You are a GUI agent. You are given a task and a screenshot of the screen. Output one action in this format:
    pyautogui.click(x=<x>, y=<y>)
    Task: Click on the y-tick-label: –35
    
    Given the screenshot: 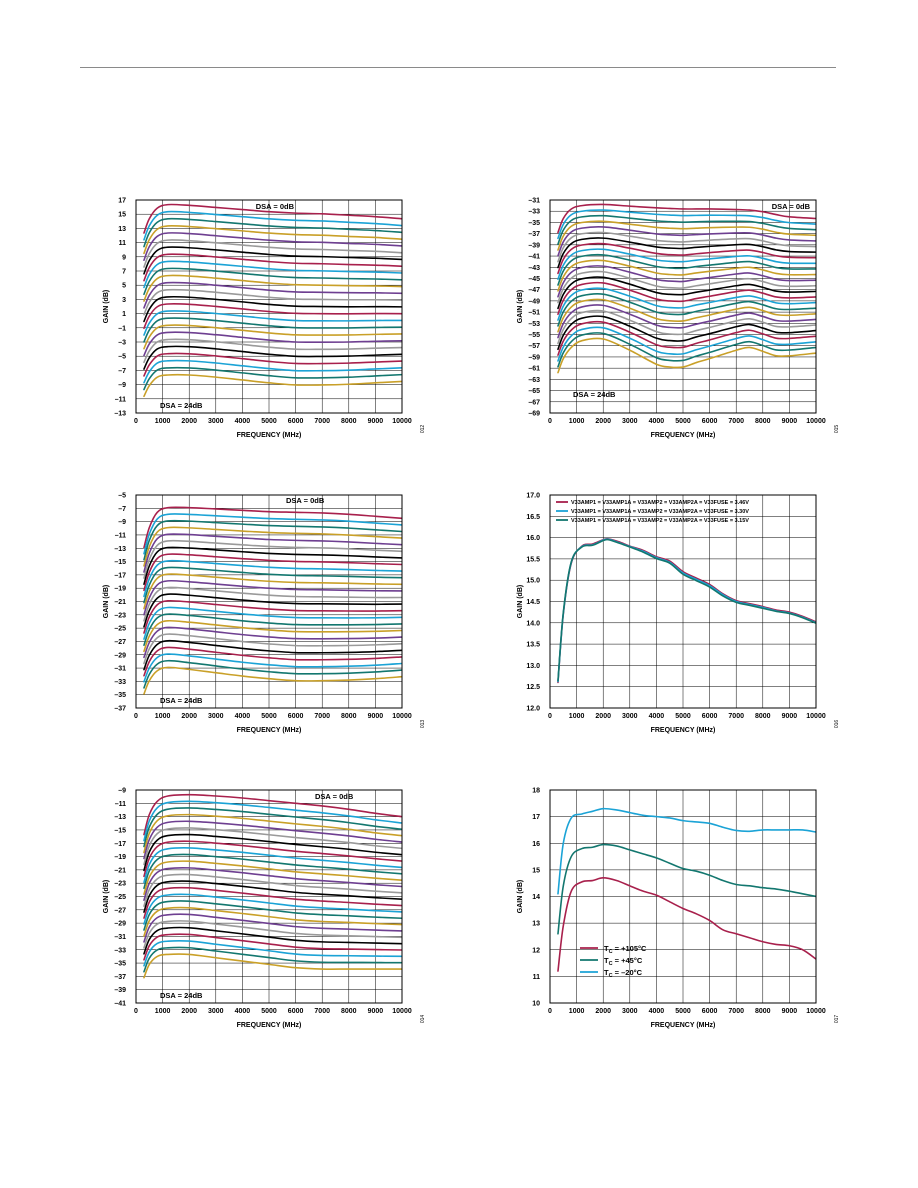 What is the action you would take?
    pyautogui.click(x=120, y=695)
    